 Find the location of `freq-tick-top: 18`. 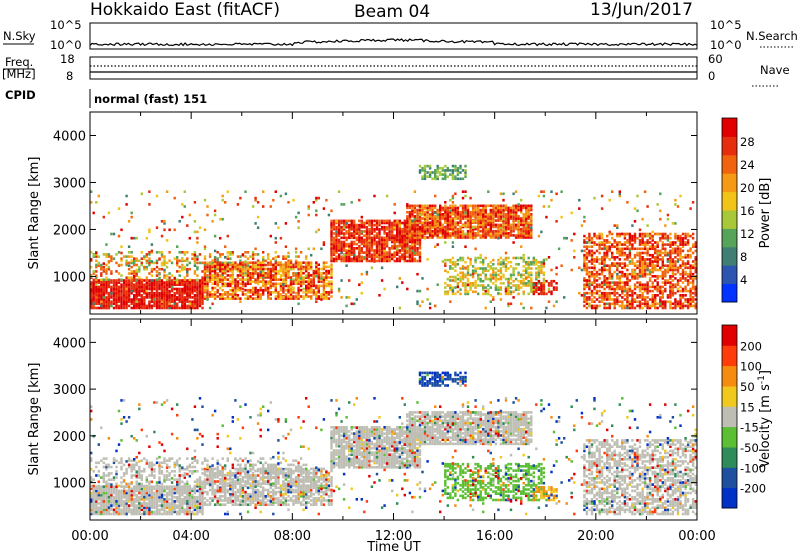

freq-tick-top: 18 is located at coordinates (67, 59).